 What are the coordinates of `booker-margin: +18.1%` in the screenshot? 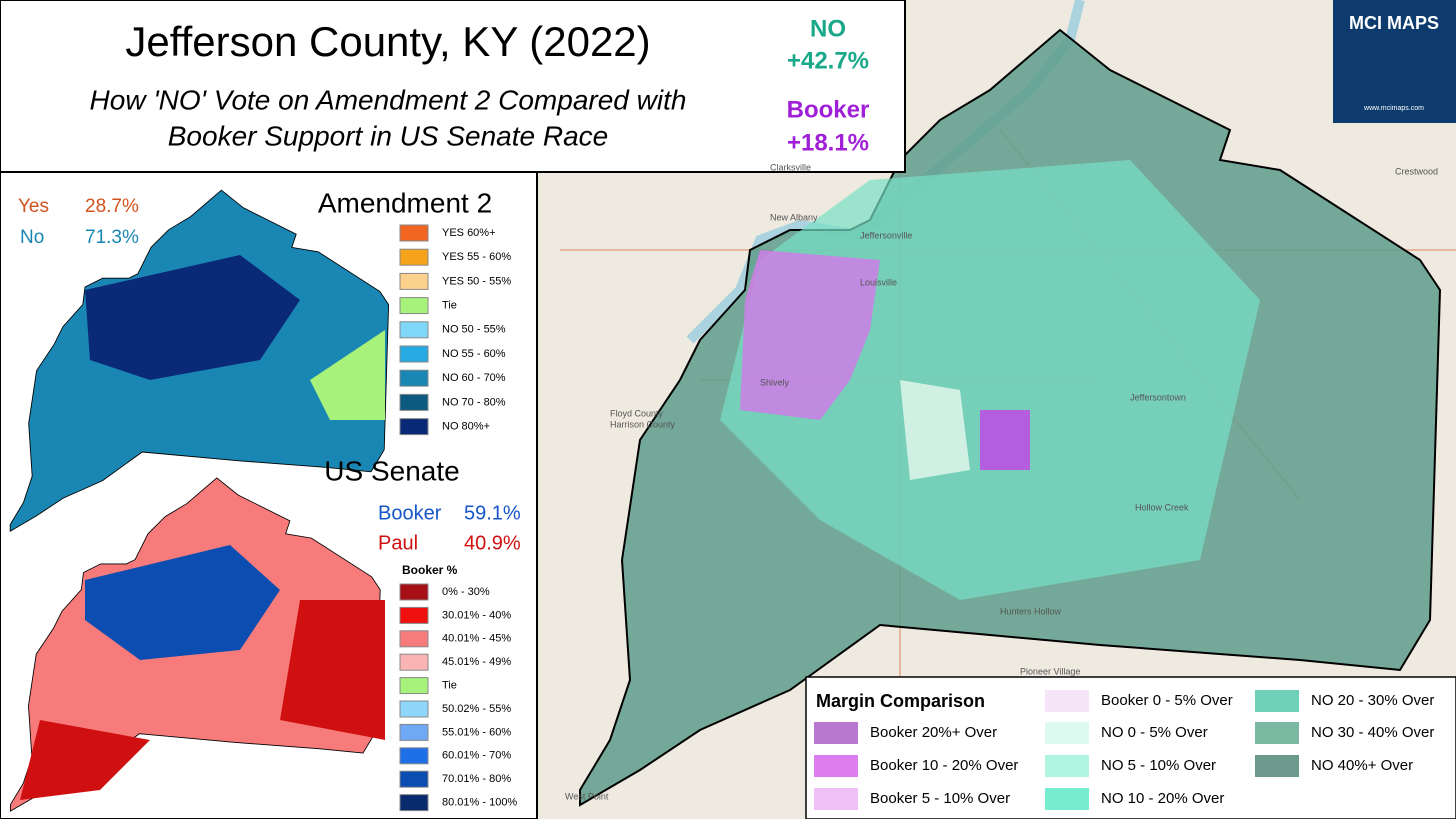 It's located at (828, 142).